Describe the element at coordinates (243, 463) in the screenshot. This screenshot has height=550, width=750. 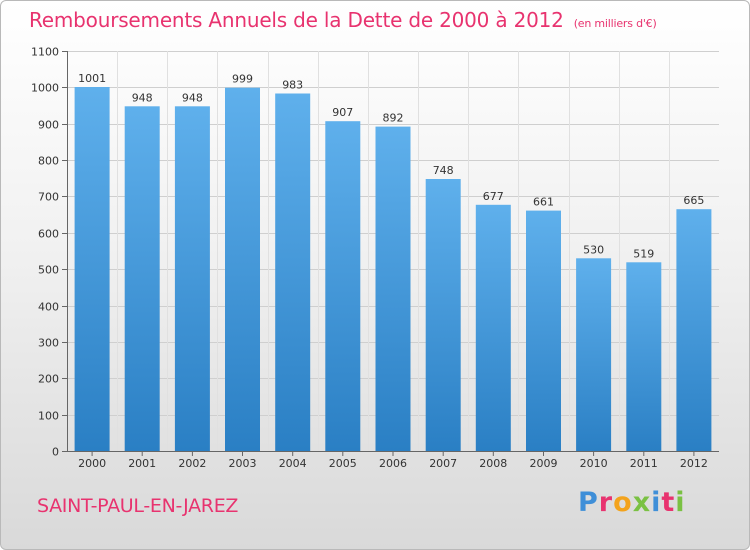
I see `x-tick-label-2003: 2003` at that location.